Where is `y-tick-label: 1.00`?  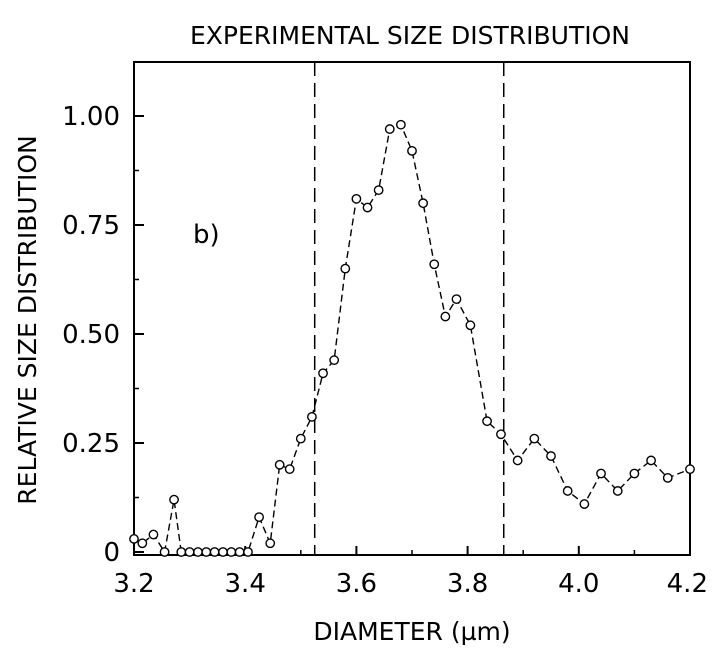 y-tick-label: 1.00 is located at coordinates (91, 117).